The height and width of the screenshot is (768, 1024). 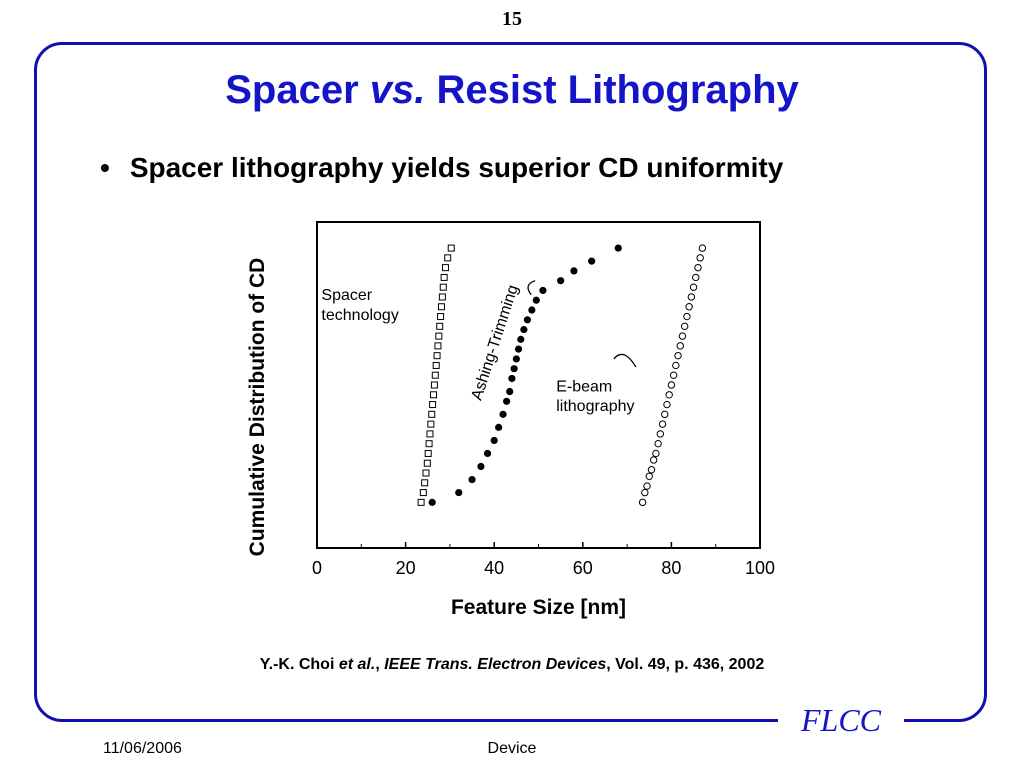 What do you see at coordinates (357, 664) in the screenshot?
I see `citation-etal: et al.` at bounding box center [357, 664].